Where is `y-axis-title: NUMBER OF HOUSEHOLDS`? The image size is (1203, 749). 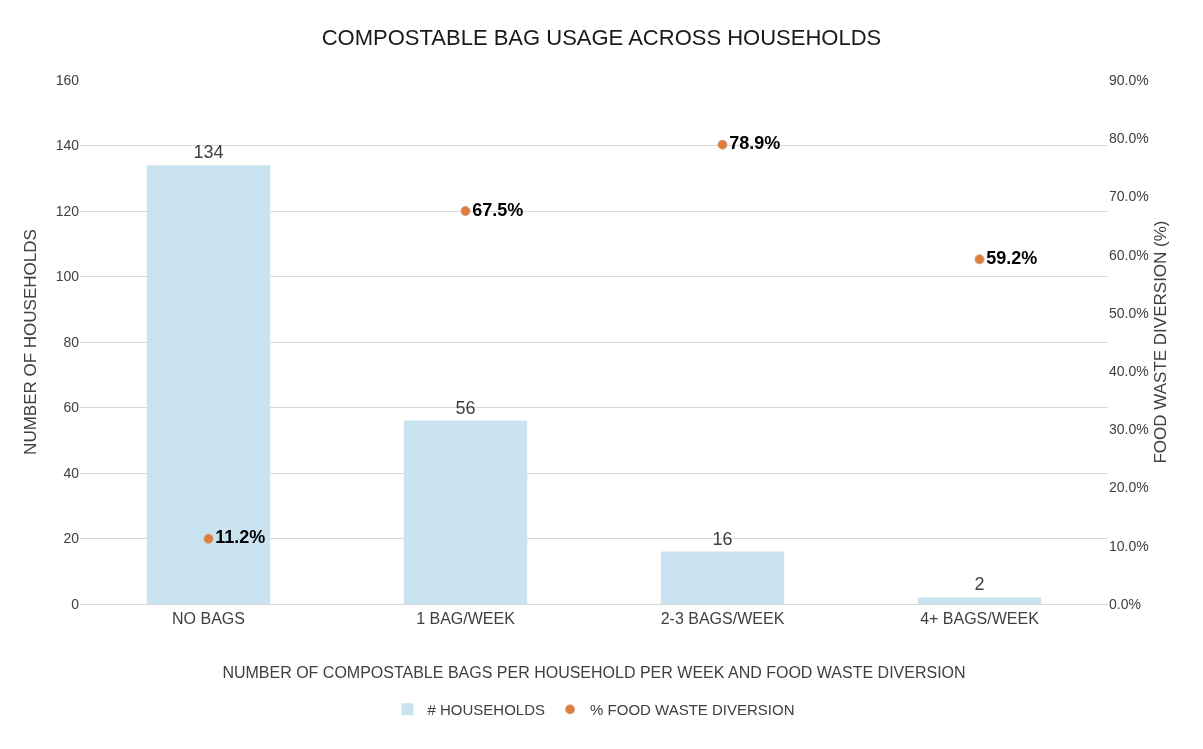 y-axis-title: NUMBER OF HOUSEHOLDS is located at coordinates (30, 342).